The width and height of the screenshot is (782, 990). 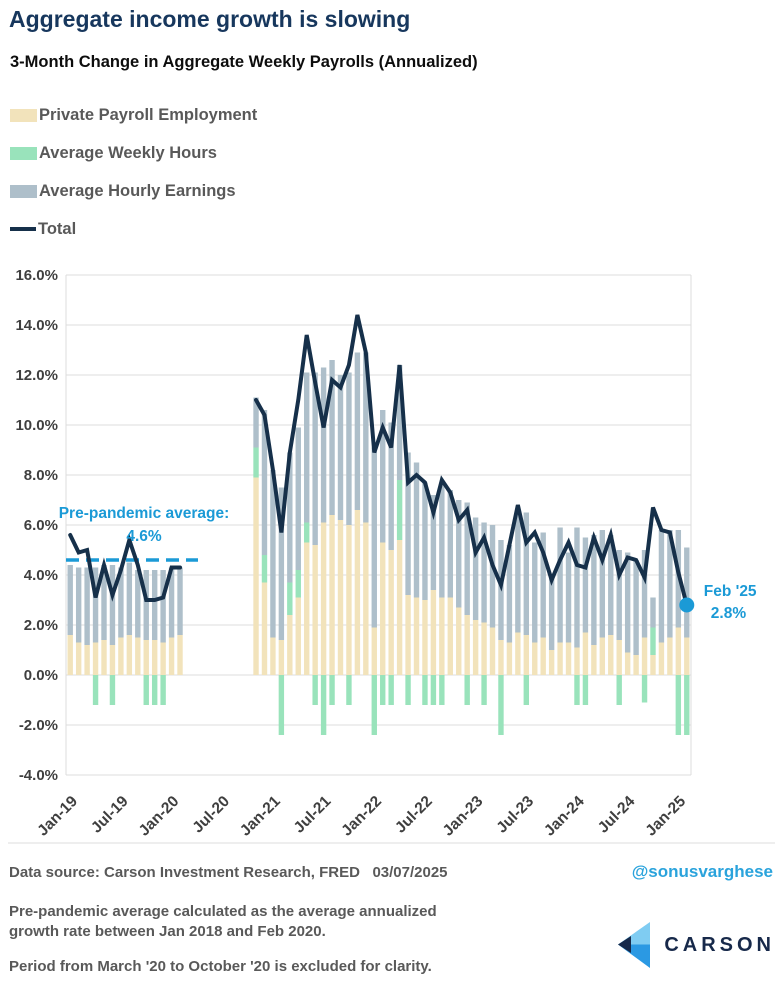 I want to click on svg-text: 8.0%, so click(x=41, y=475).